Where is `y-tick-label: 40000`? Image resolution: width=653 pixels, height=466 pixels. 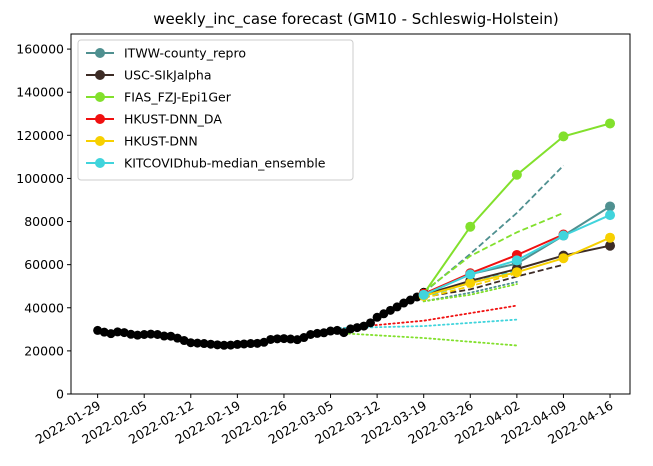 y-tick-label: 40000 is located at coordinates (44, 307).